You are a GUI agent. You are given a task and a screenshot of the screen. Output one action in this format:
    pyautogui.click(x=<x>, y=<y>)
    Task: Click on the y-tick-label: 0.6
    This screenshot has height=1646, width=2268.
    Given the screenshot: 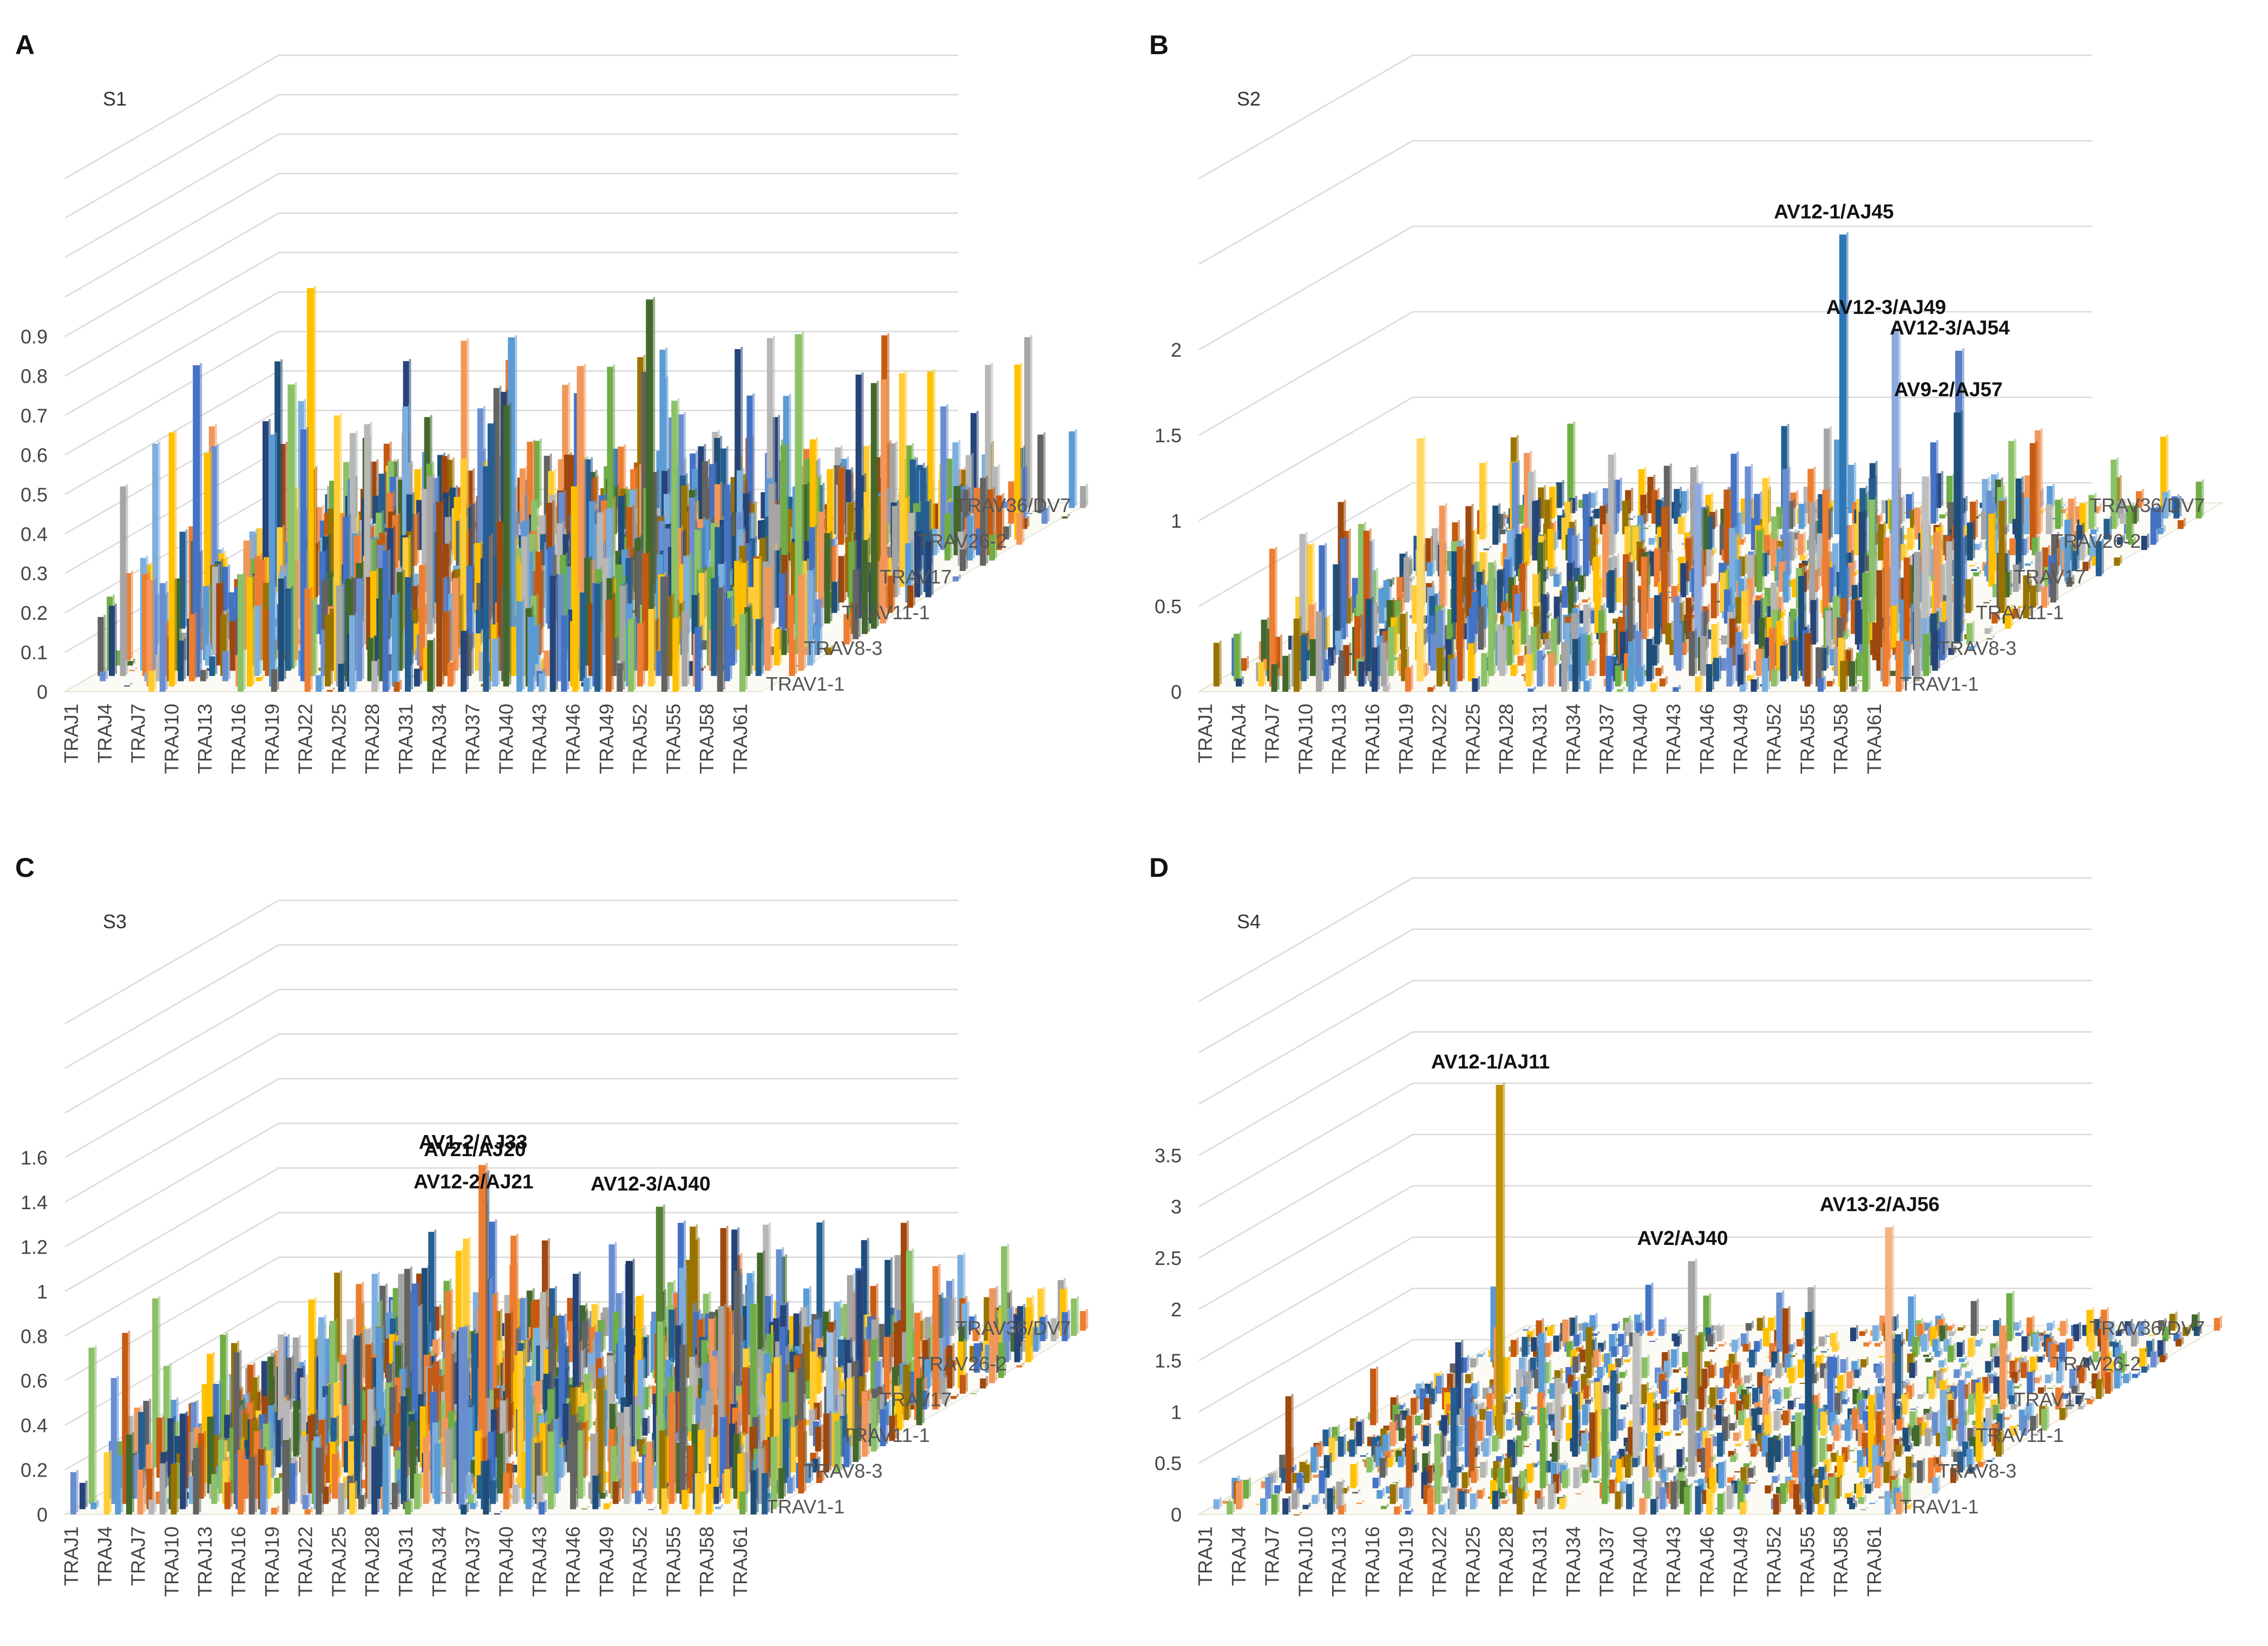 What is the action you would take?
    pyautogui.click(x=34, y=1381)
    